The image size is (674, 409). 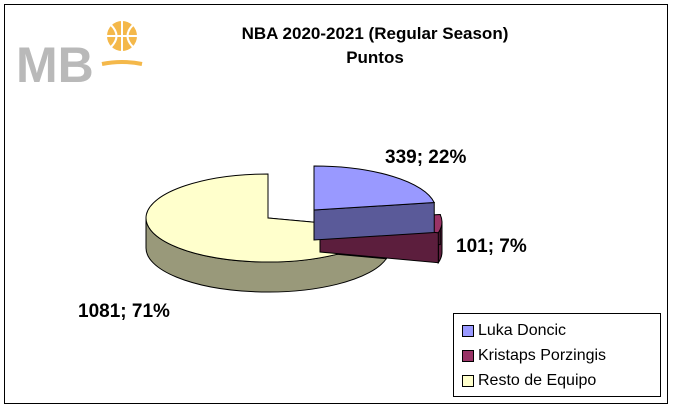 I want to click on legend-label-kristaps: Kristaps Porzingis, so click(x=542, y=355).